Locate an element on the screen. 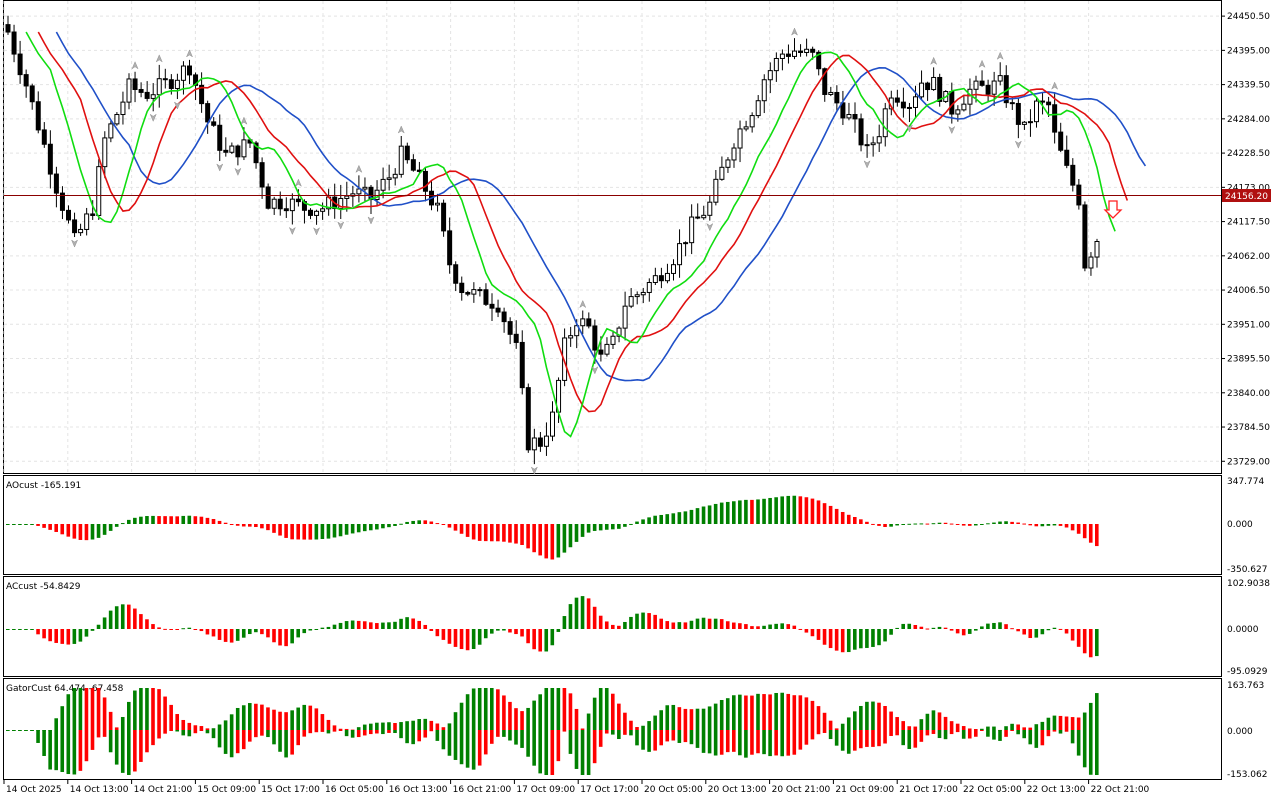 The width and height of the screenshot is (1280, 800). ac-title: ACcust -54.8429 is located at coordinates (43, 587).